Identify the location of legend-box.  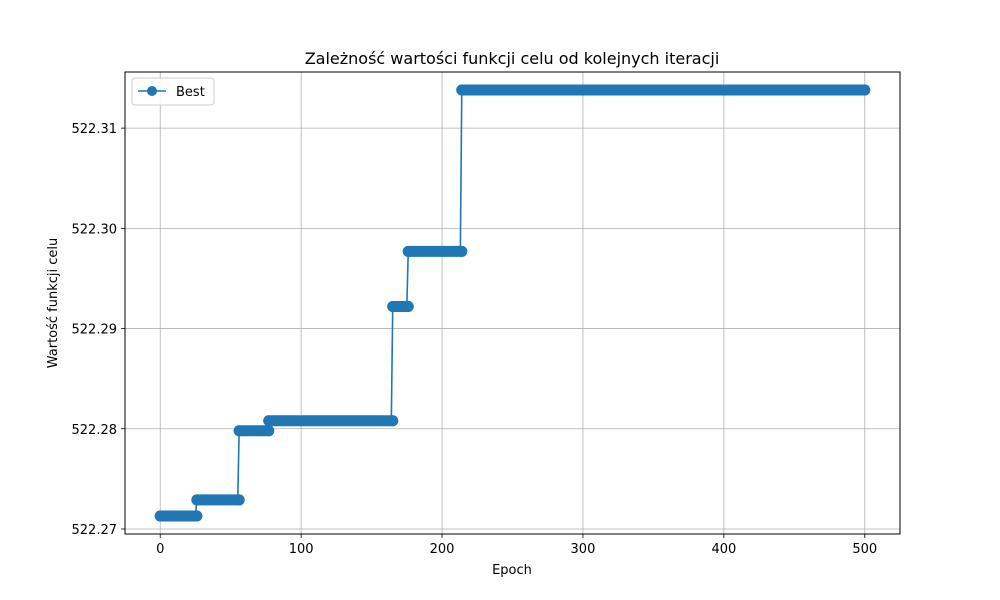
(173, 91).